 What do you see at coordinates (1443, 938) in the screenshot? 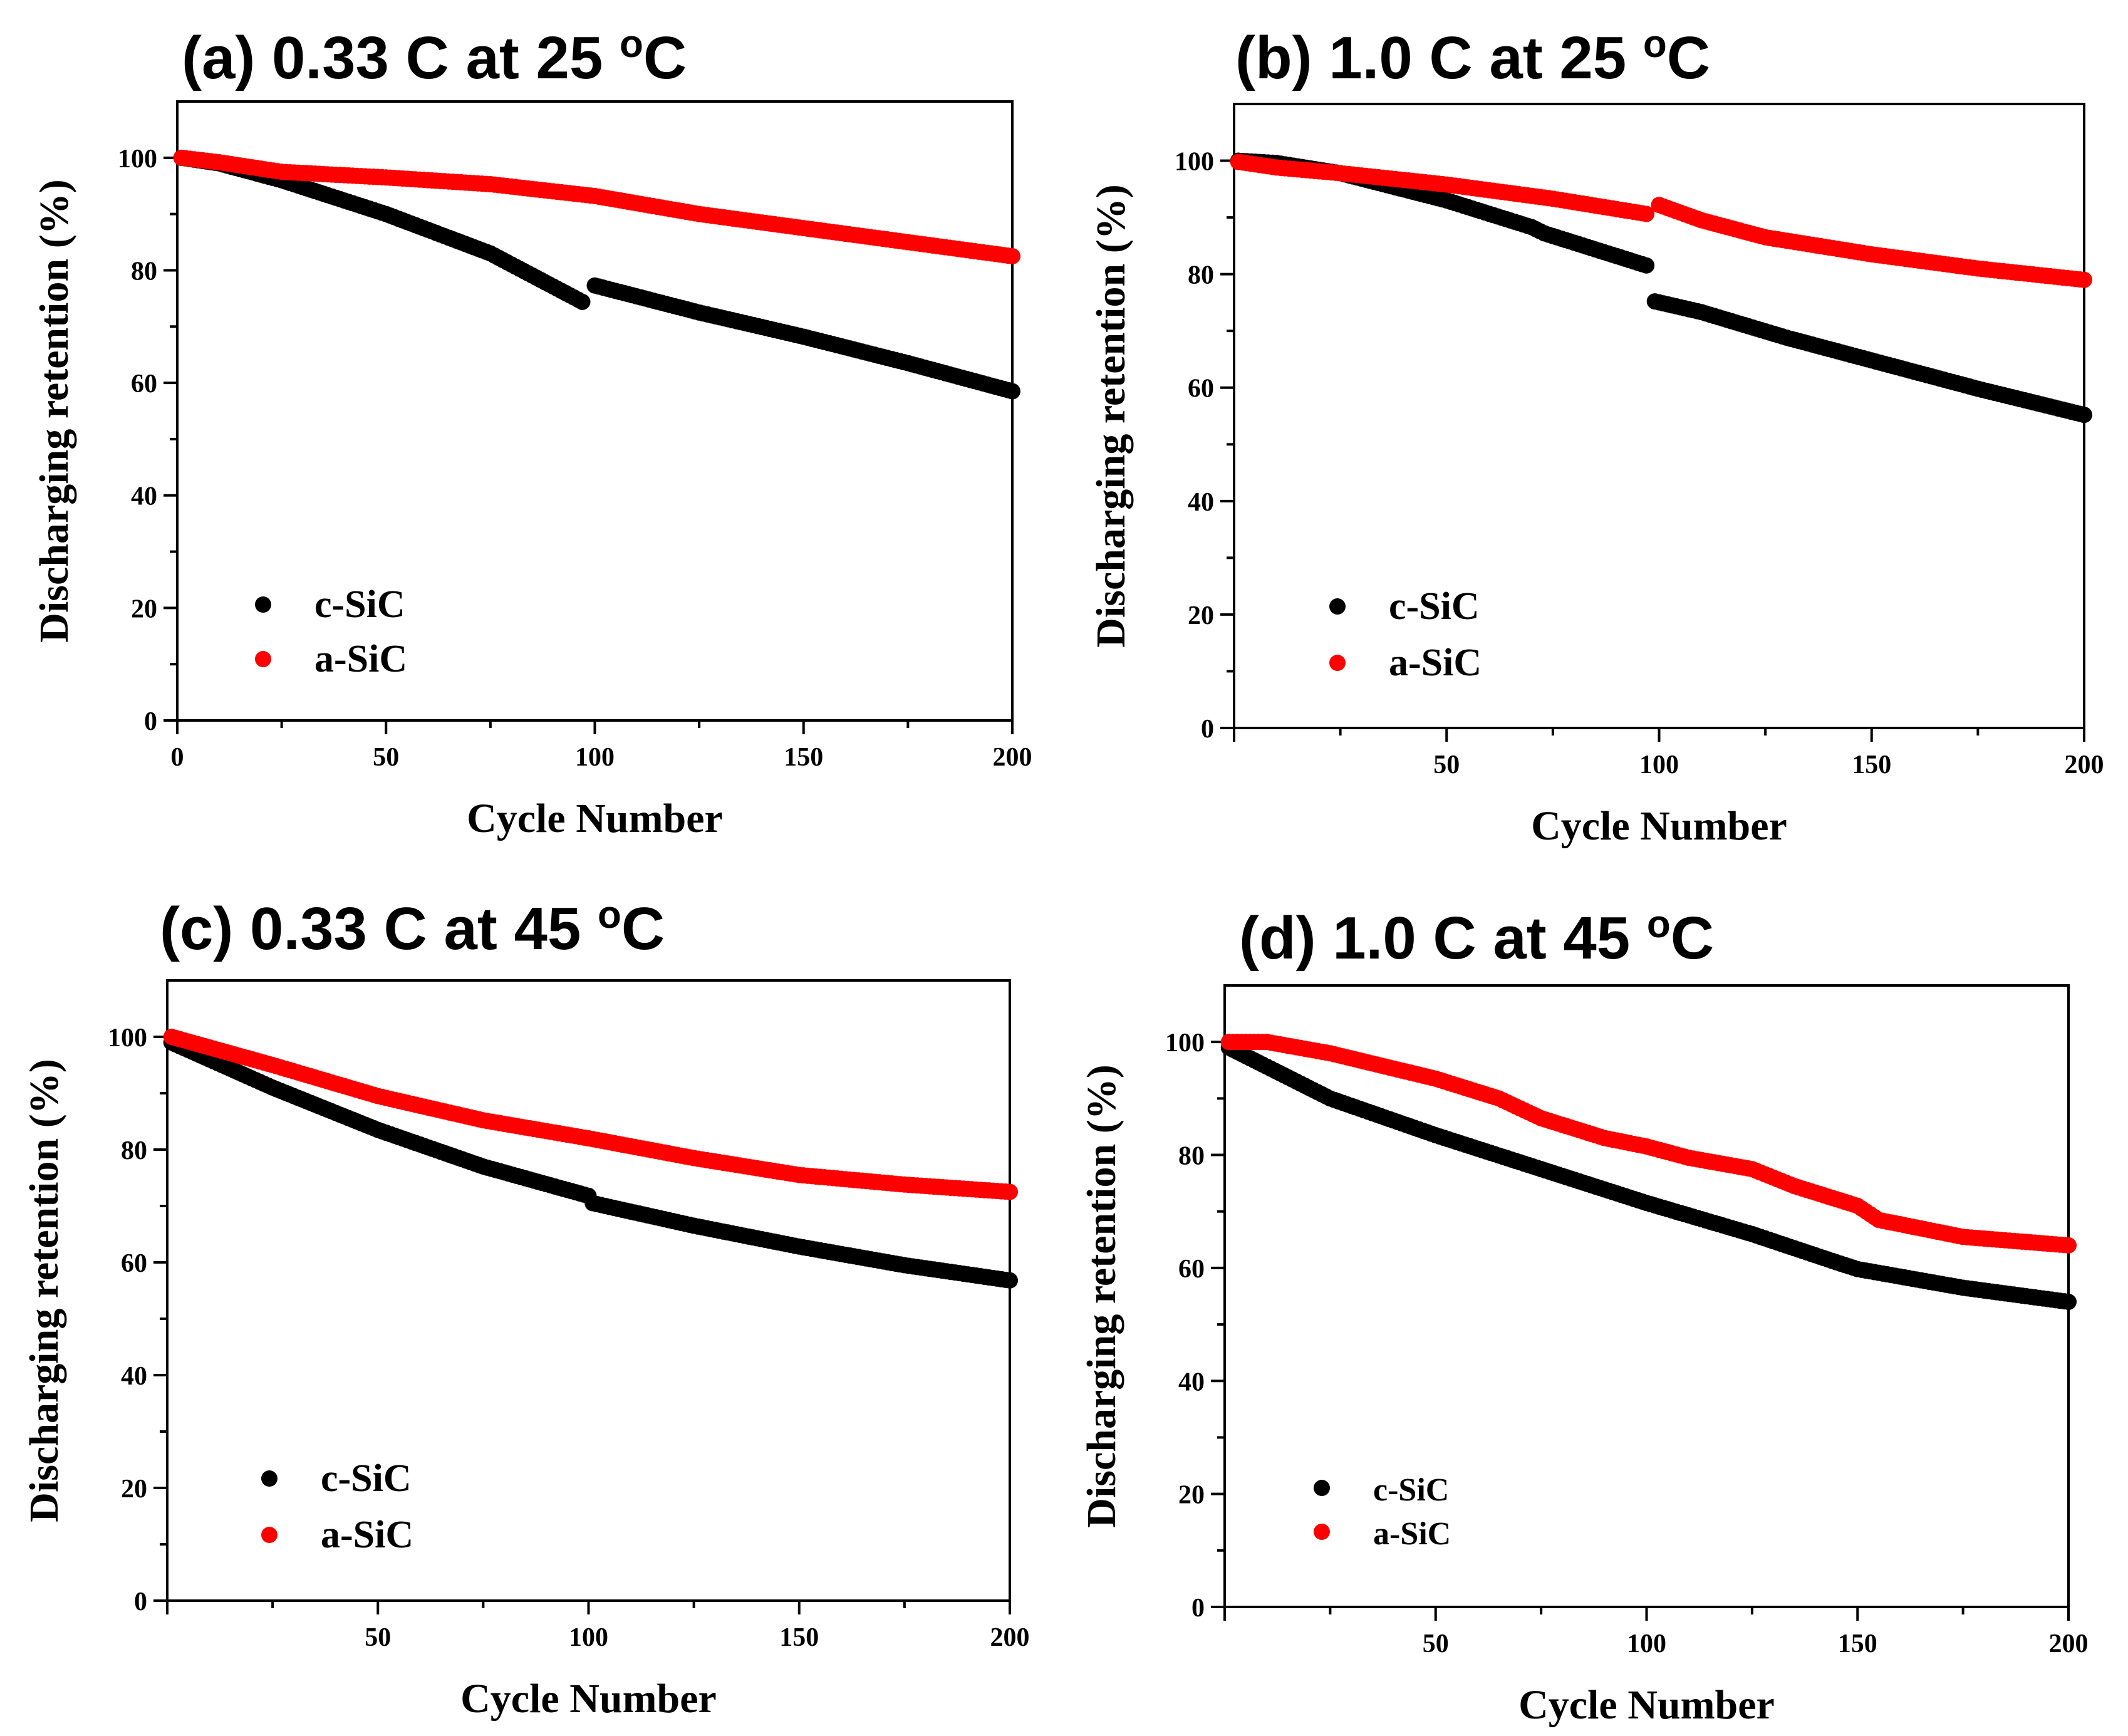
I see `panel-title-main: (d) 1.0 C at 45` at bounding box center [1443, 938].